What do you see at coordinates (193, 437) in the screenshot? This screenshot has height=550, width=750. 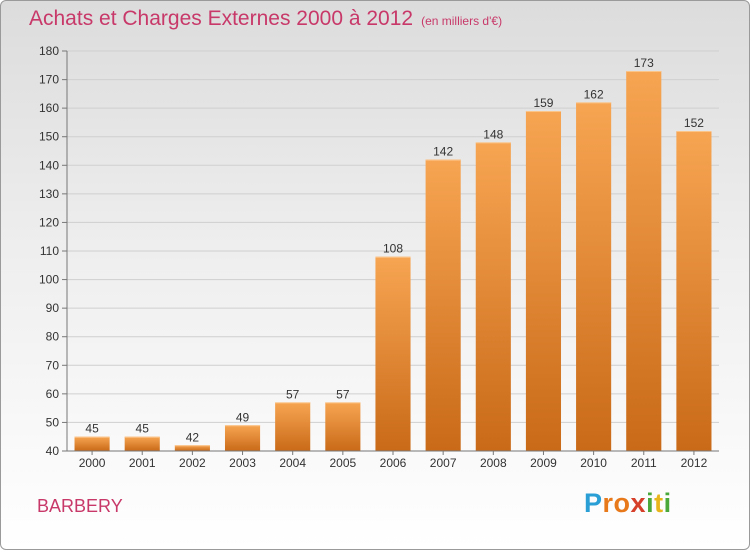 I see `data-label: 42` at bounding box center [193, 437].